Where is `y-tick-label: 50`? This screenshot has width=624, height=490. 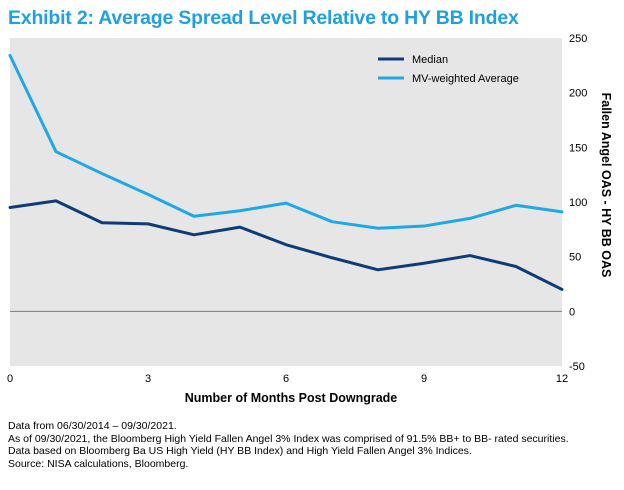 y-tick-label: 50 is located at coordinates (575, 258).